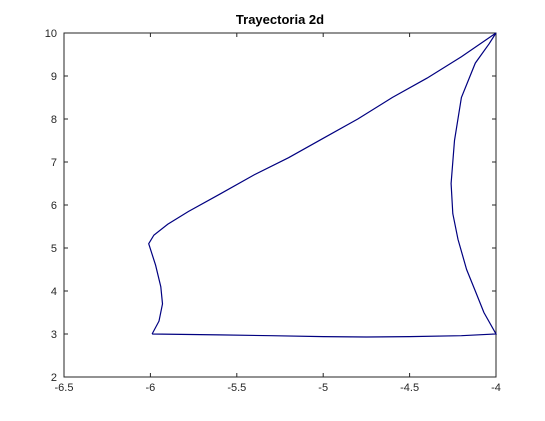 The height and width of the screenshot is (421, 545). What do you see at coordinates (54, 292) in the screenshot?
I see `y-tick-label: 4` at bounding box center [54, 292].